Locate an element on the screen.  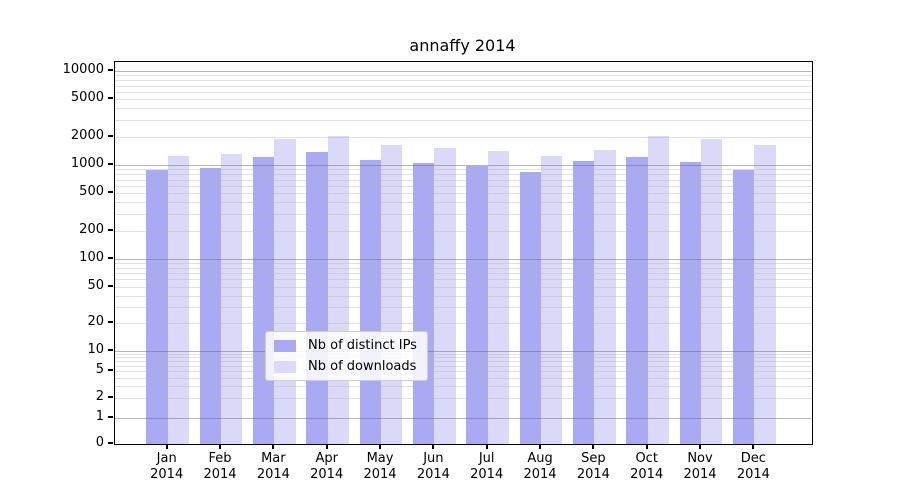
bar-distinct-ips-sep is located at coordinates (583, 302).